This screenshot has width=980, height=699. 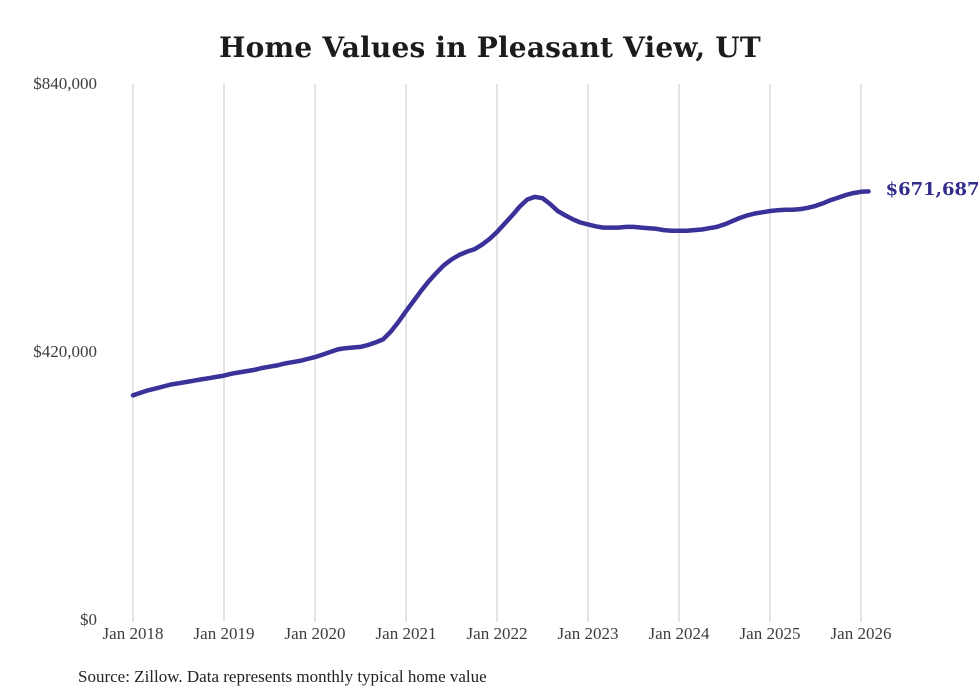 I want to click on x-tick-label: Jan 2019, so click(x=224, y=633).